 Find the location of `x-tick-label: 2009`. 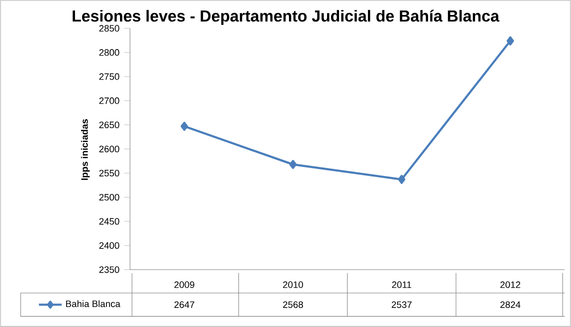

x-tick-label: 2009 is located at coordinates (184, 284).